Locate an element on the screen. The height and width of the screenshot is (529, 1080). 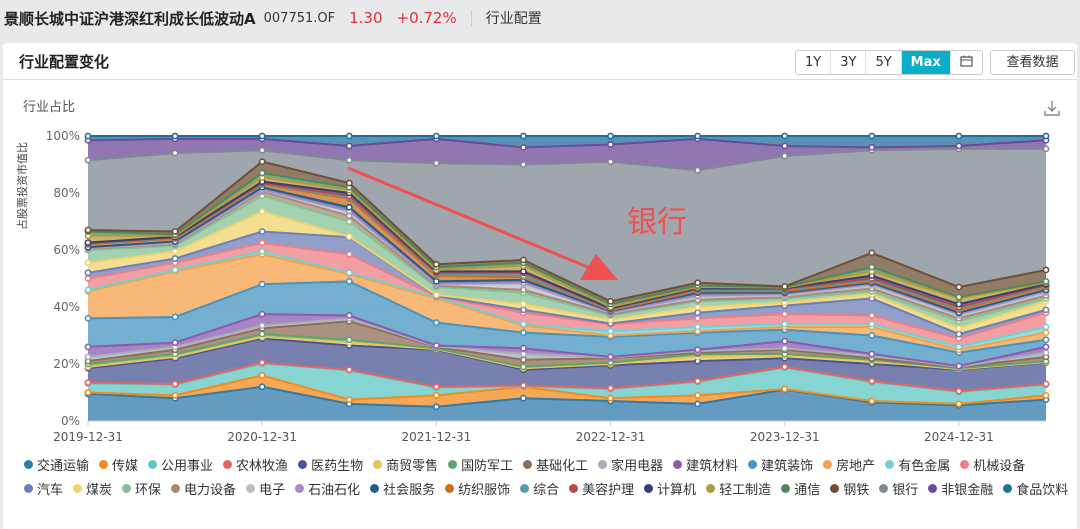
legend-item: 房地产 is located at coordinates (849, 464).